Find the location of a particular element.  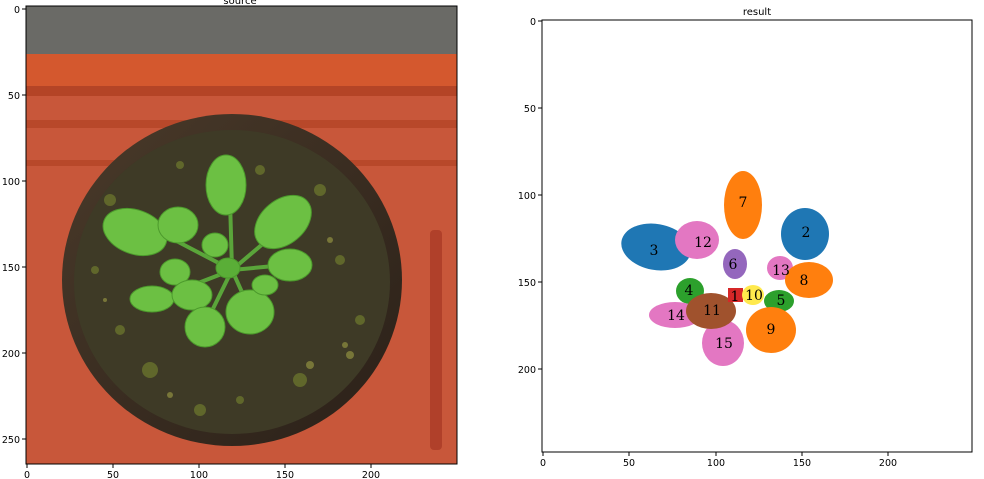

leaf-label: 10 is located at coordinates (754, 296).